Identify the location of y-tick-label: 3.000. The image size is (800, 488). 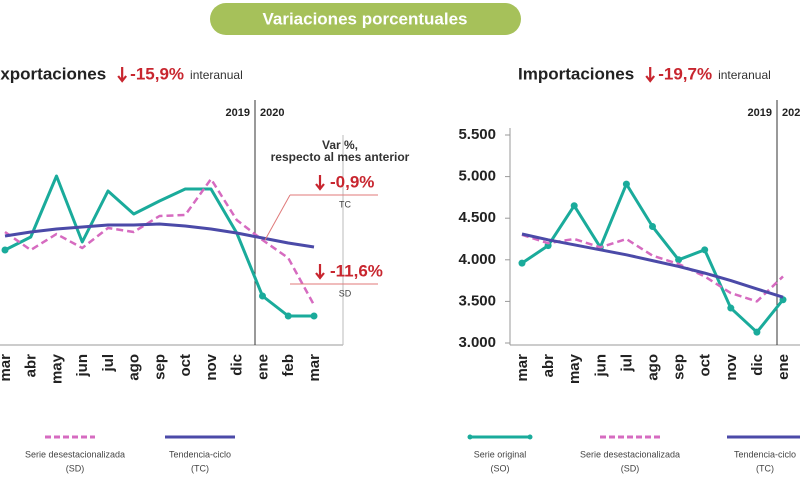
(477, 342).